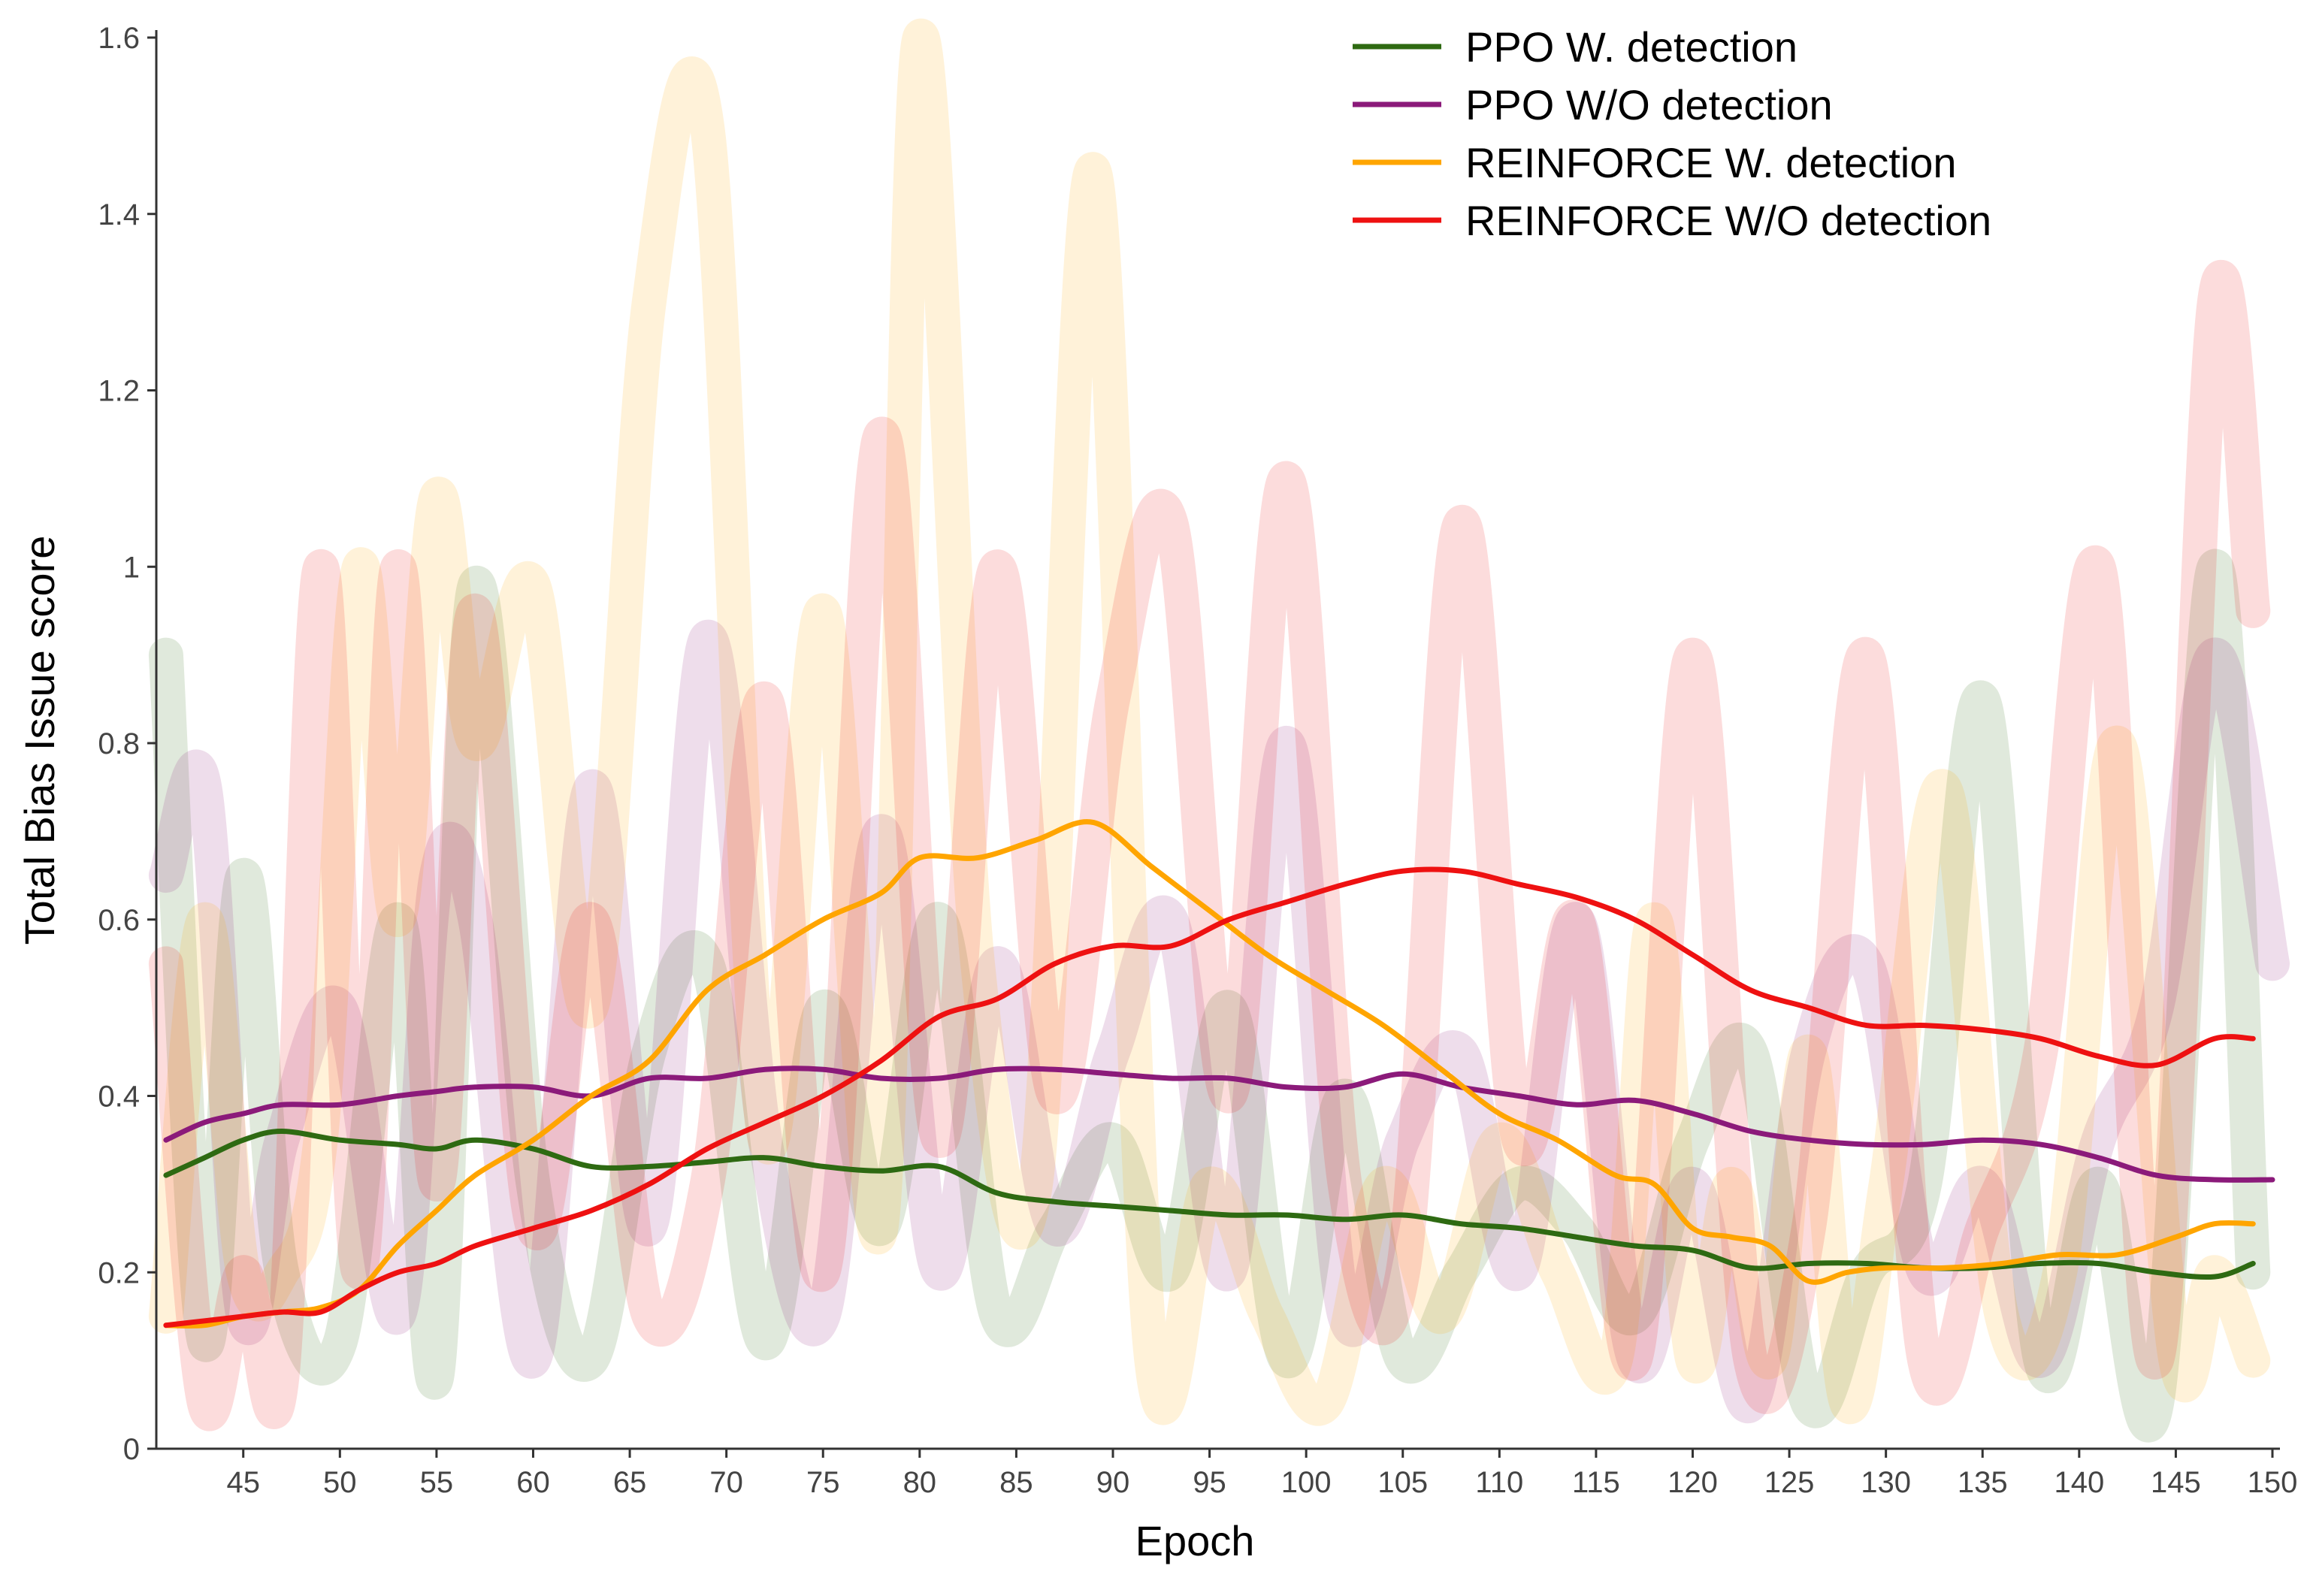  Describe the element at coordinates (630, 1482) in the screenshot. I see `x-tick-label: 65` at that location.